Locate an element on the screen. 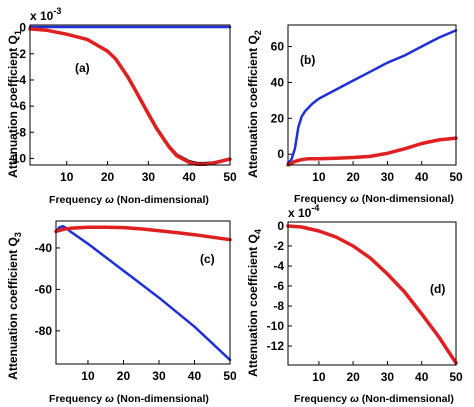  panel-a-multiplier: x 10-3 is located at coordinates (45, 14).